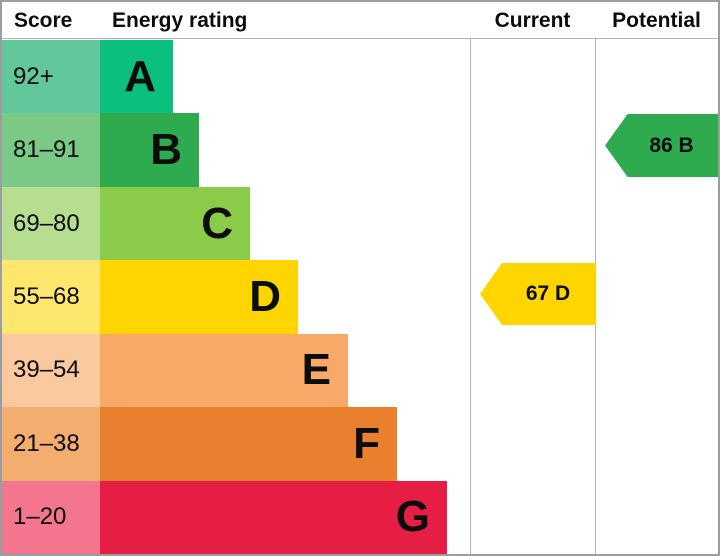 This screenshot has height=556, width=720. I want to click on current-rating-label: 67 D, so click(548, 293).